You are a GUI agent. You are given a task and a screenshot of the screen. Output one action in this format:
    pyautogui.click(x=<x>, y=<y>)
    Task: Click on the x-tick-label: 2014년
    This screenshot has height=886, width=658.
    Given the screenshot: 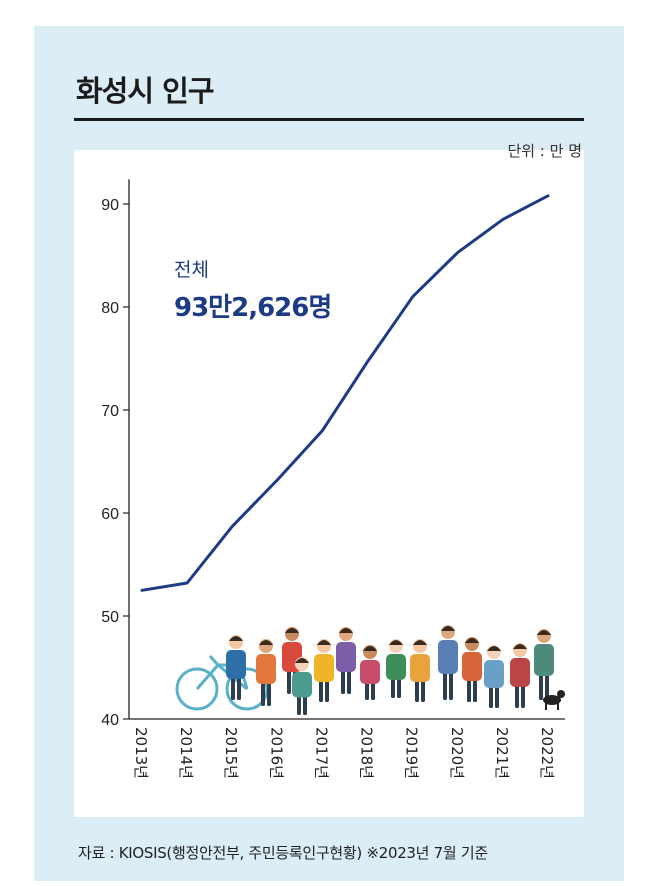 What is the action you would take?
    pyautogui.click(x=186, y=753)
    